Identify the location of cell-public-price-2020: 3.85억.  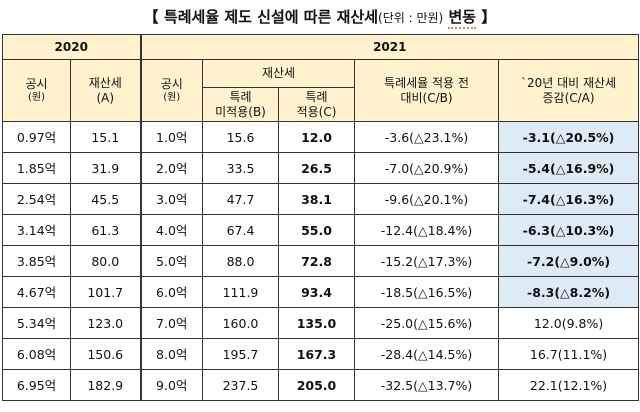
(36, 261).